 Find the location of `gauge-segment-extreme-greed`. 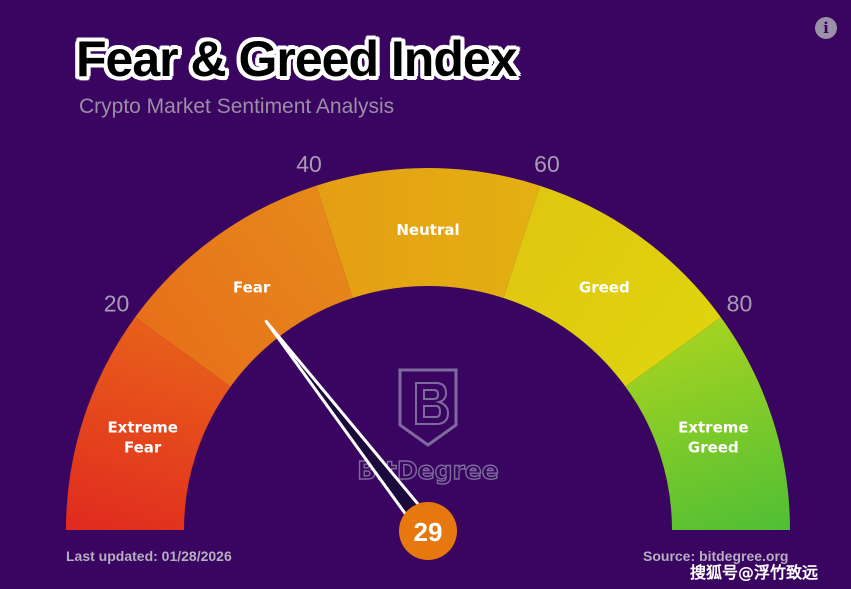

gauge-segment-extreme-greed is located at coordinates (707, 423).